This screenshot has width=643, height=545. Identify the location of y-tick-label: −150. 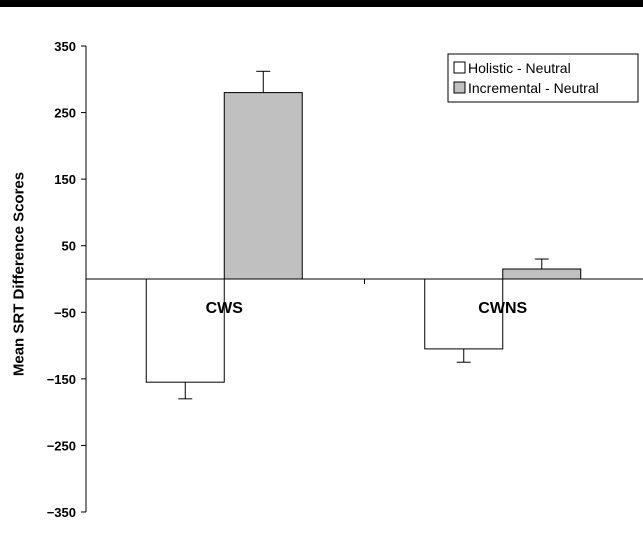
(61, 379).